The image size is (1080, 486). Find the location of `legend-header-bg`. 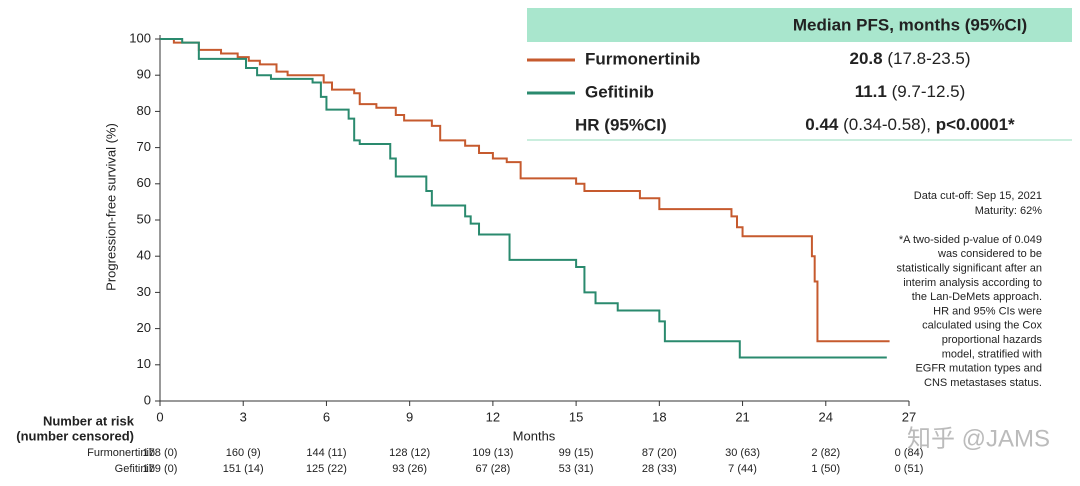

legend-header-bg is located at coordinates (799, 25).